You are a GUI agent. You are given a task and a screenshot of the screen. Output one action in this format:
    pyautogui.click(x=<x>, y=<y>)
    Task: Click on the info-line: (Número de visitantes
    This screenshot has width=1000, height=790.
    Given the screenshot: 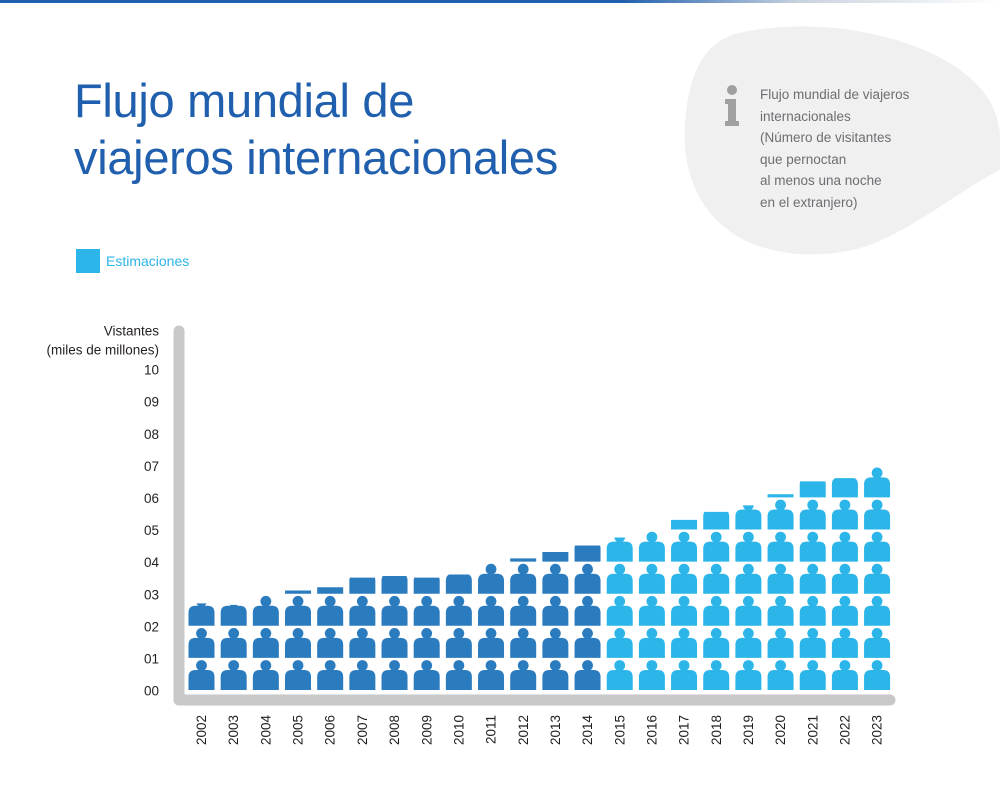 What is the action you would take?
    pyautogui.click(x=826, y=137)
    